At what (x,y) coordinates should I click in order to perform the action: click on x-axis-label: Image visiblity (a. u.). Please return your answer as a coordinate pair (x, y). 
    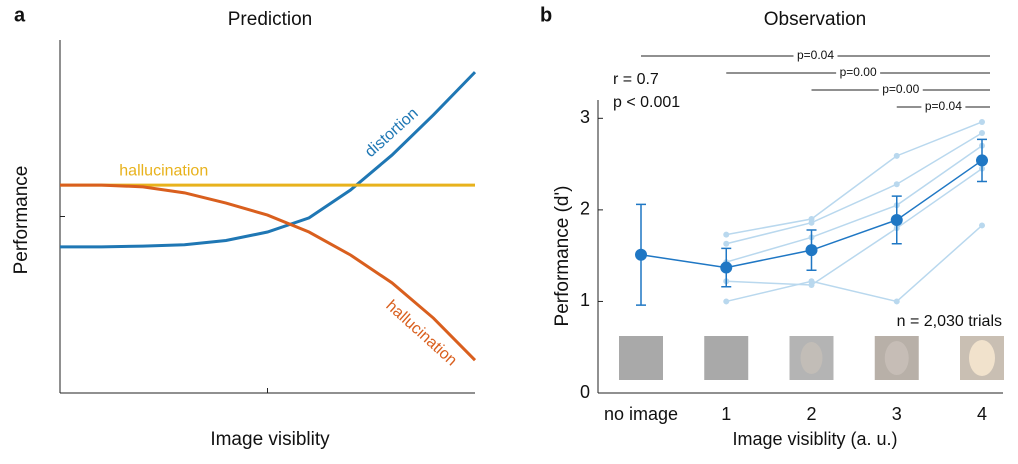
    Looking at the image, I should click on (814, 439).